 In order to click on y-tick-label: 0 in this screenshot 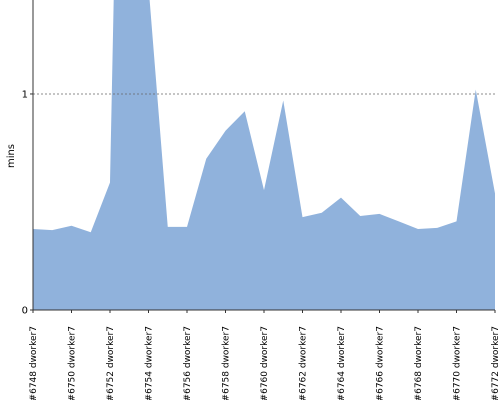, I will do `click(25, 311)`.